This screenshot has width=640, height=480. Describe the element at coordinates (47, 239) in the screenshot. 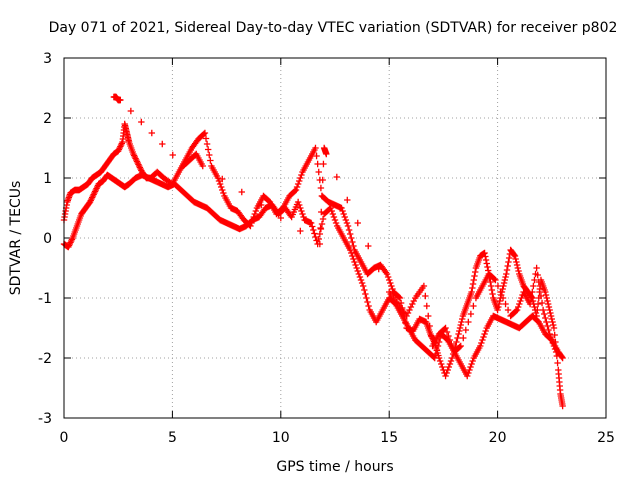

I see `y-tick-label: 0` at that location.